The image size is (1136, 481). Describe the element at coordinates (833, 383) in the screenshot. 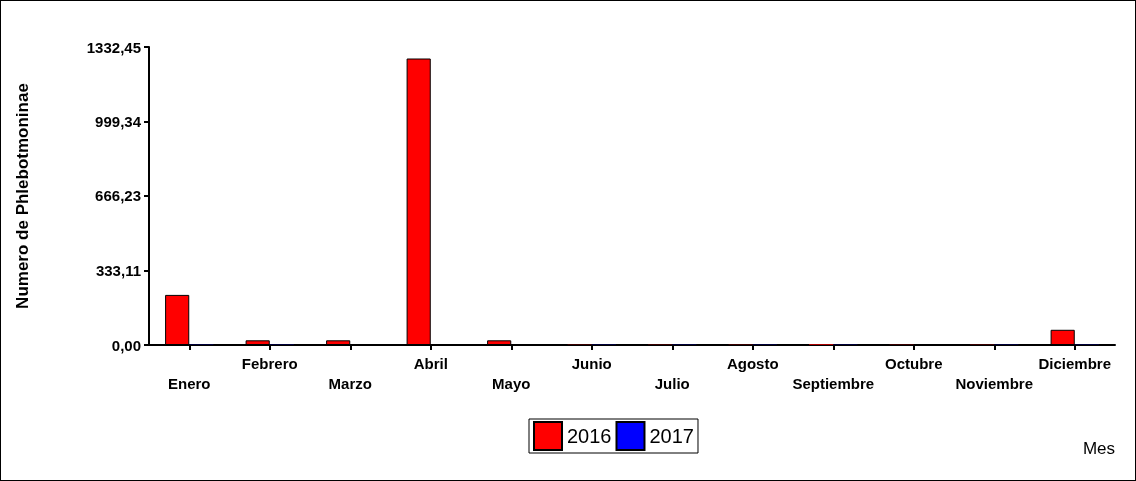

I see `x-tick-label: Septiembre` at that location.